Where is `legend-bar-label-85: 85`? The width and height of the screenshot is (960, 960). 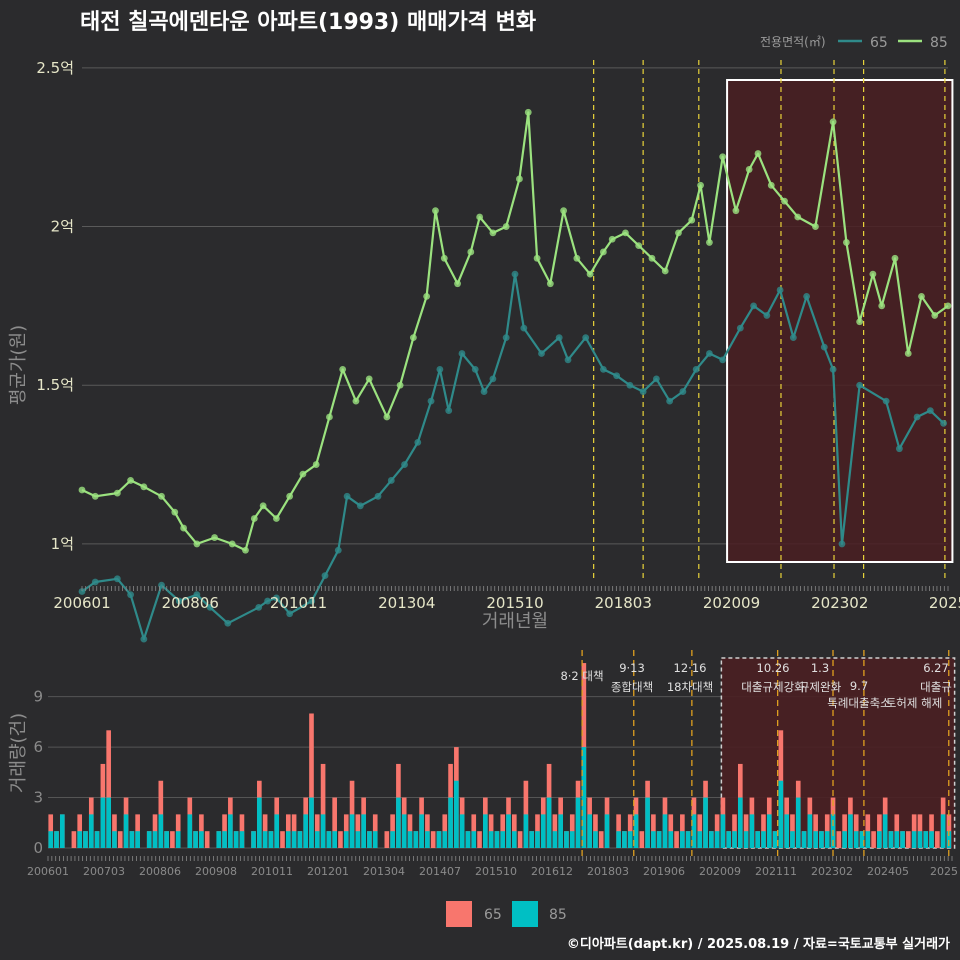
legend-bar-label-85: 85 is located at coordinates (558, 915).